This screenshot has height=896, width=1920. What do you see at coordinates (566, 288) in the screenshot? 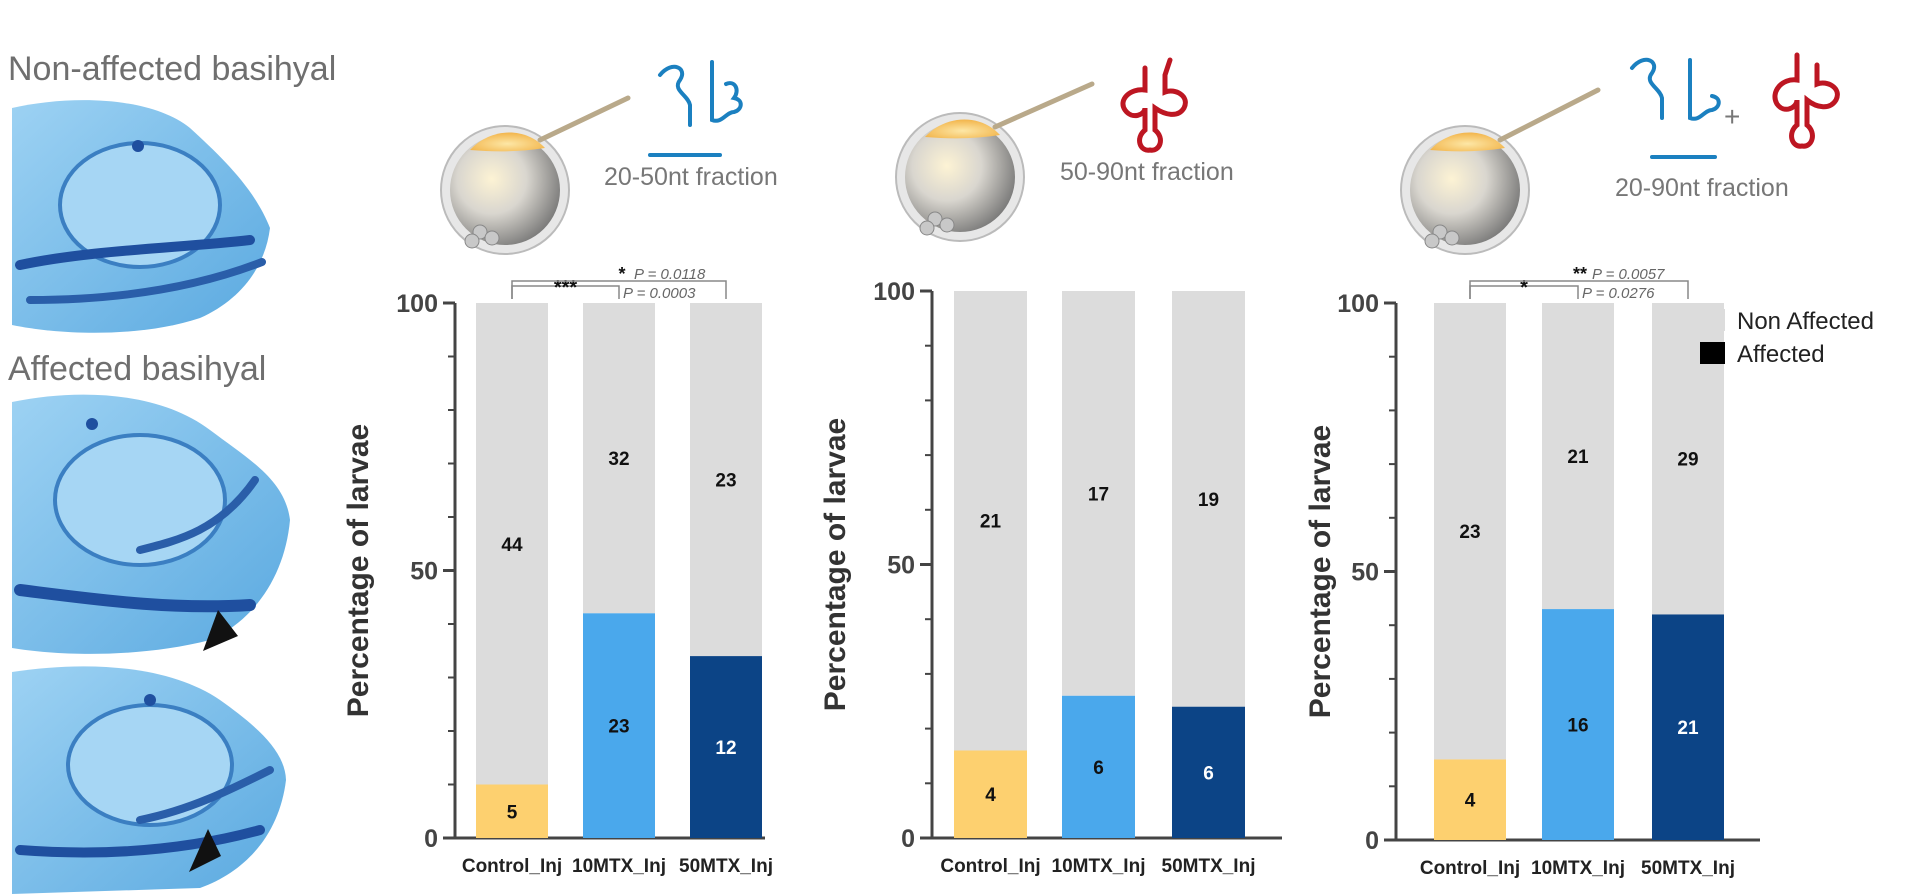
I see `significance-stars: ***` at bounding box center [566, 288].